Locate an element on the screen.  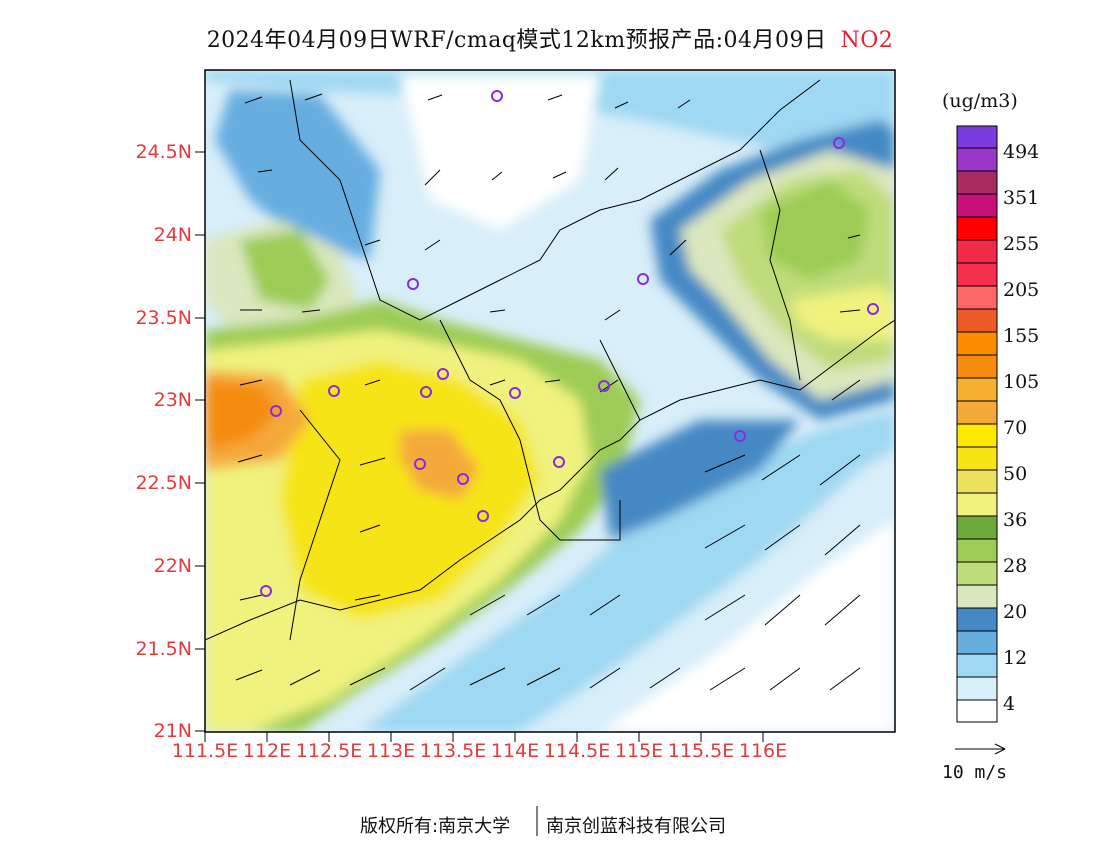
lat-label: 23N is located at coordinates (172, 400).